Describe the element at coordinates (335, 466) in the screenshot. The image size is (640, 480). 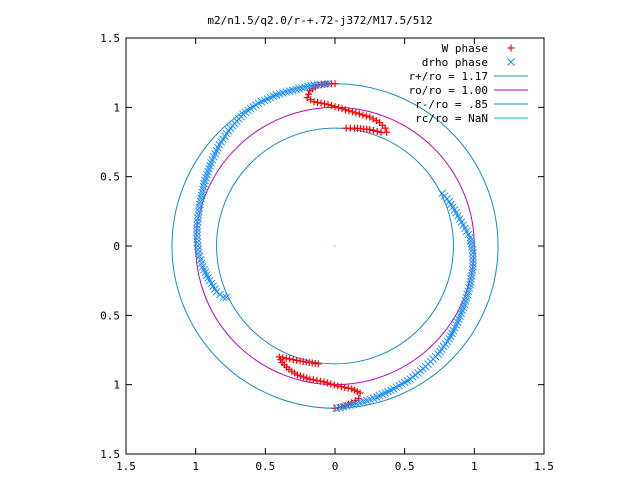
I see `x-tick-label: 0` at that location.